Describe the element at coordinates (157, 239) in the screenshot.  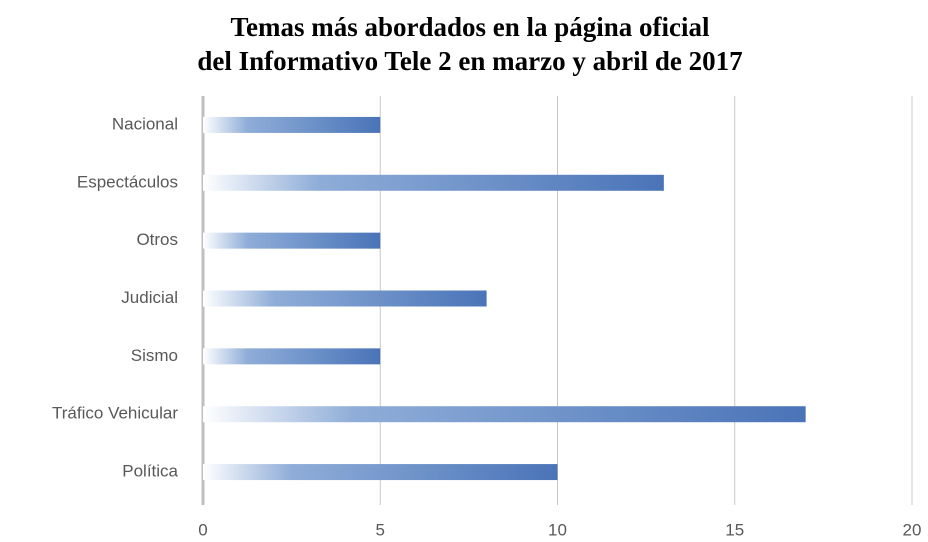
I see `y-tick-label: Otros` at that location.